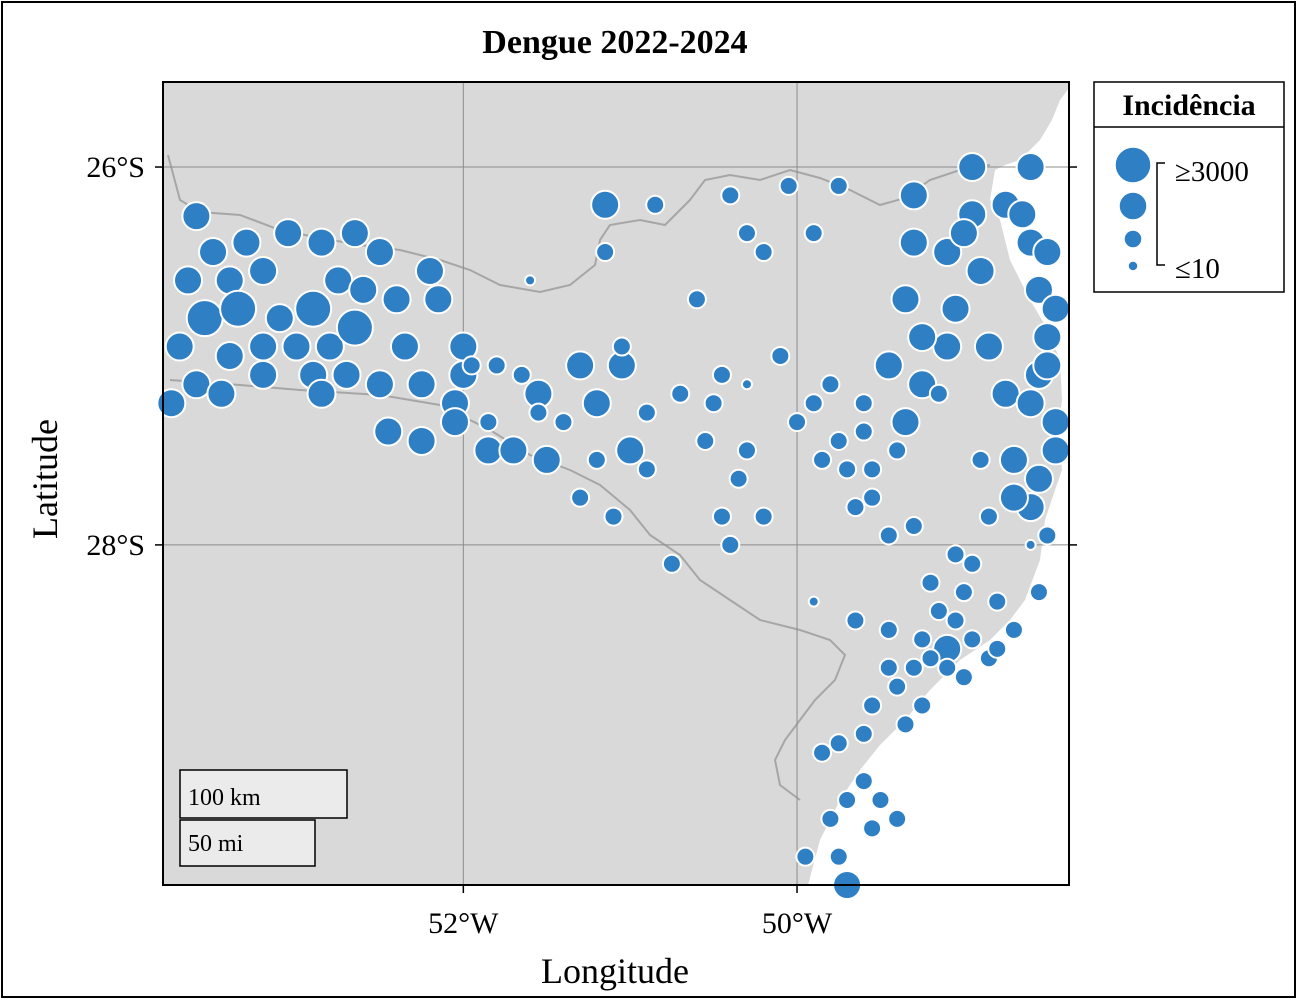  Describe the element at coordinates (1160, 214) in the screenshot. I see `legend-bracket` at that location.